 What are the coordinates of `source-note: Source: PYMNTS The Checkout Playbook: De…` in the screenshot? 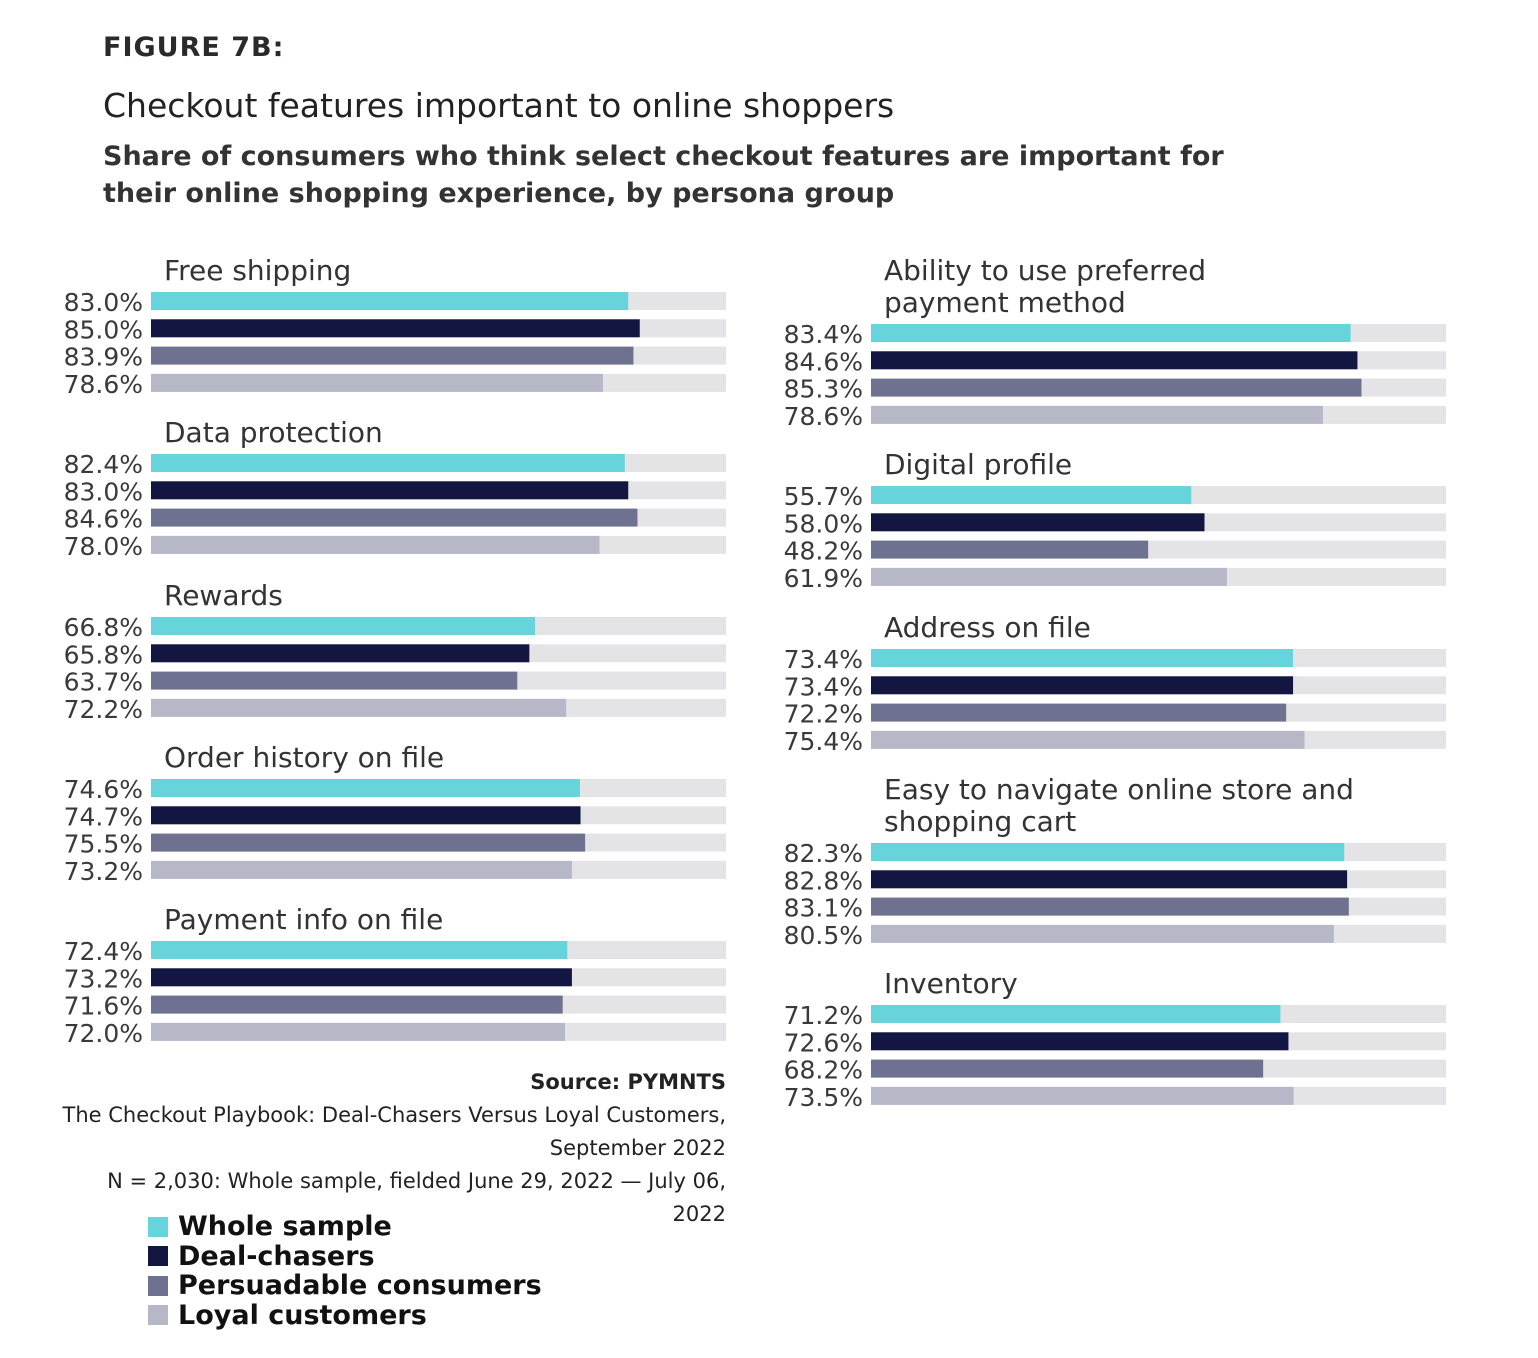 It's located at (393, 1148).